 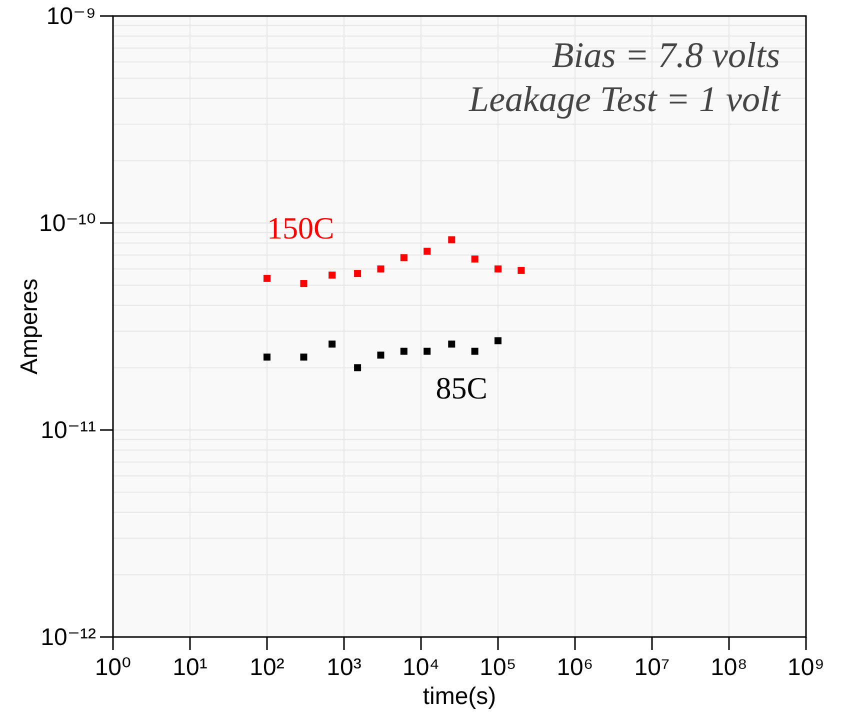 What do you see at coordinates (459, 696) in the screenshot?
I see `x-axis-title: time(s)` at bounding box center [459, 696].